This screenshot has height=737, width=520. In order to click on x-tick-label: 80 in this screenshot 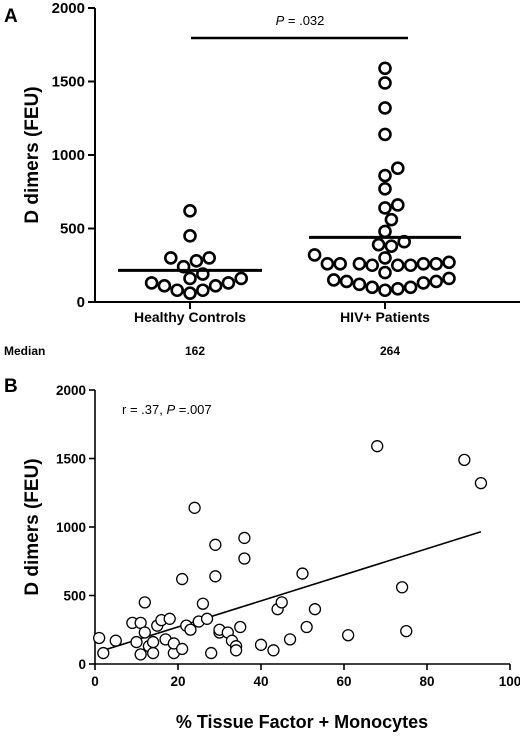, I will do `click(426, 681)`.